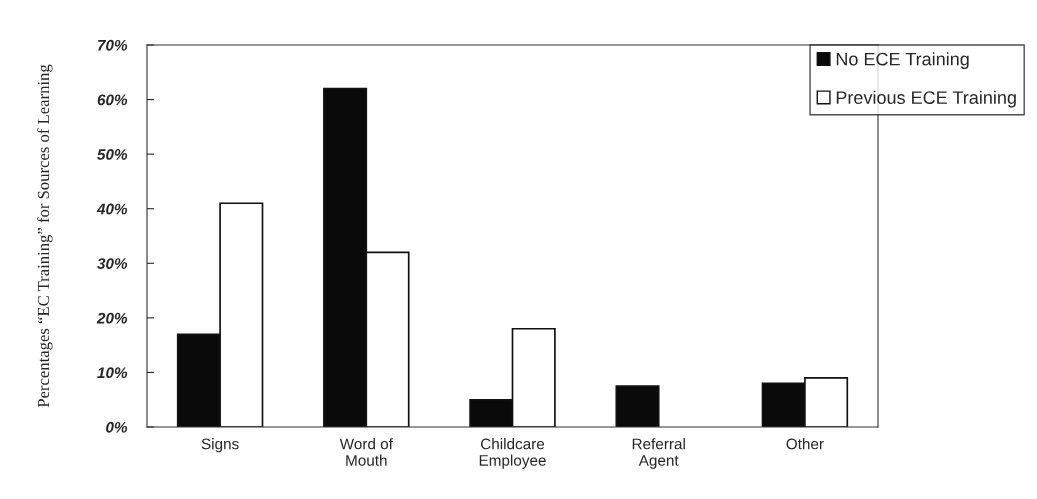 This screenshot has height=499, width=1037. I want to click on legend-label: No ECE Training, so click(902, 61).